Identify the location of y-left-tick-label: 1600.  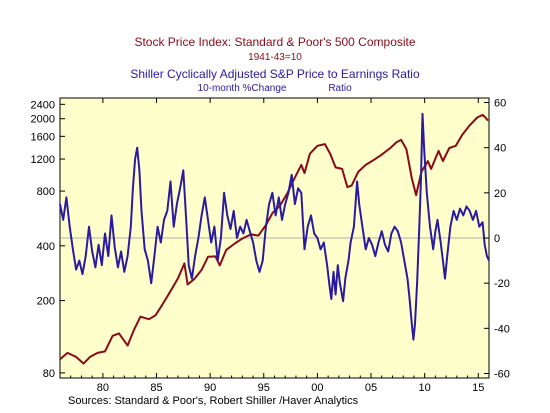
(43, 137).